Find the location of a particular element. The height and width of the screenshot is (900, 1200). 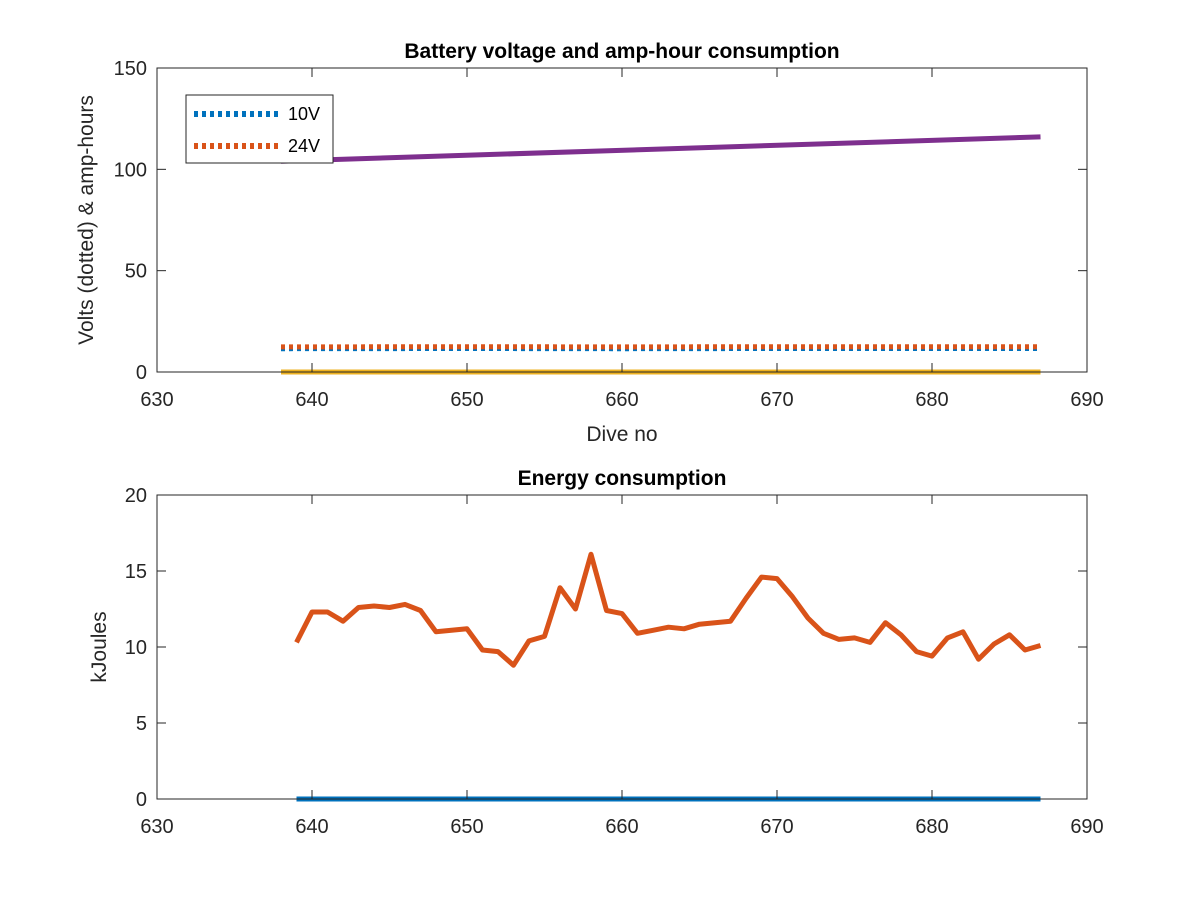

chart-title: Battery voltage and amp-hour consumption is located at coordinates (621, 51).